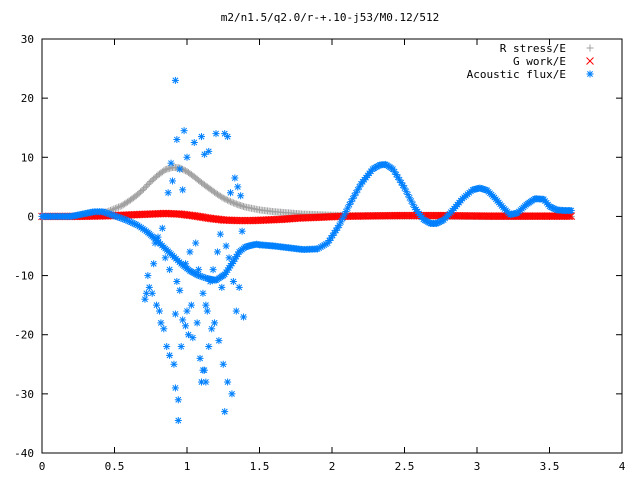 This screenshot has height=480, width=640. What do you see at coordinates (24, 394) in the screenshot?
I see `y-tick-label: -30` at bounding box center [24, 394].